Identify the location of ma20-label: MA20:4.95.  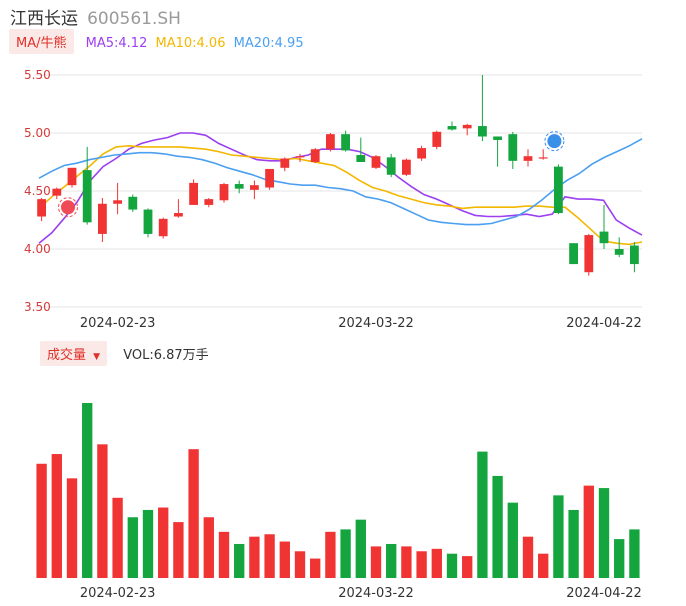
(268, 43).